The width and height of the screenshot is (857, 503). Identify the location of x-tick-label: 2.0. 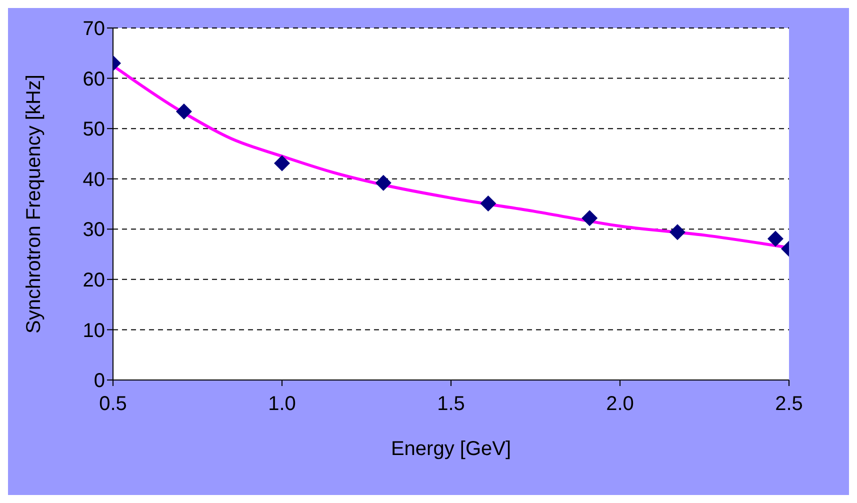
(620, 404).